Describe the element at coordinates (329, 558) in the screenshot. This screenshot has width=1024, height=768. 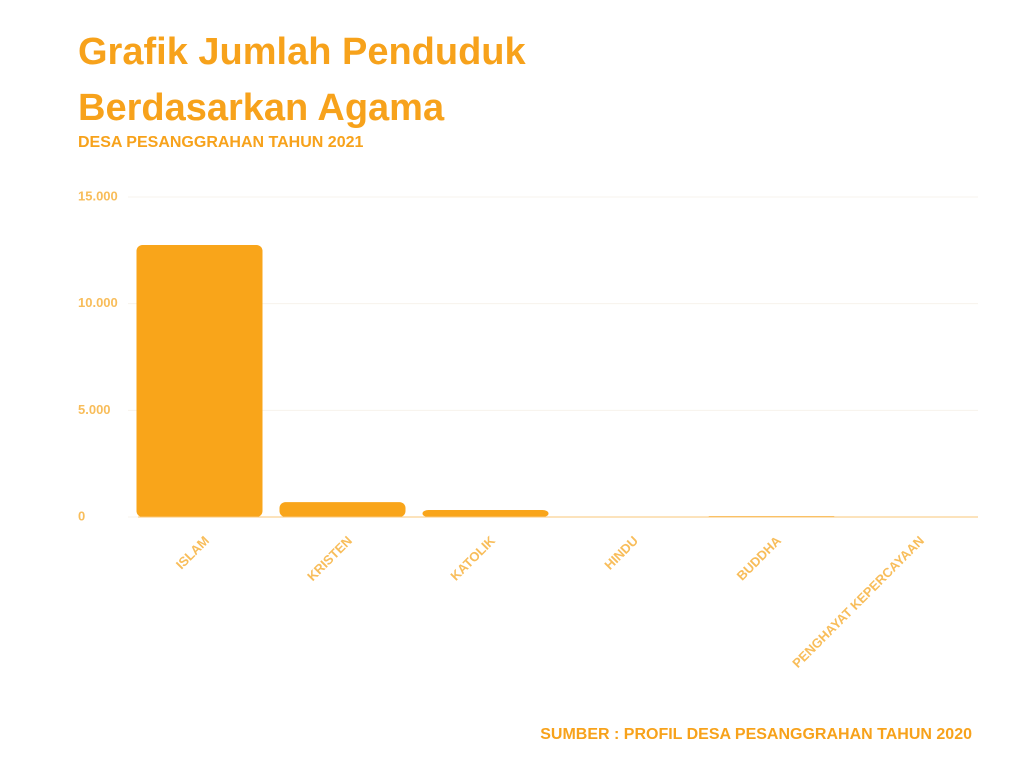
I see `x-tick-label: KRISTEN` at that location.